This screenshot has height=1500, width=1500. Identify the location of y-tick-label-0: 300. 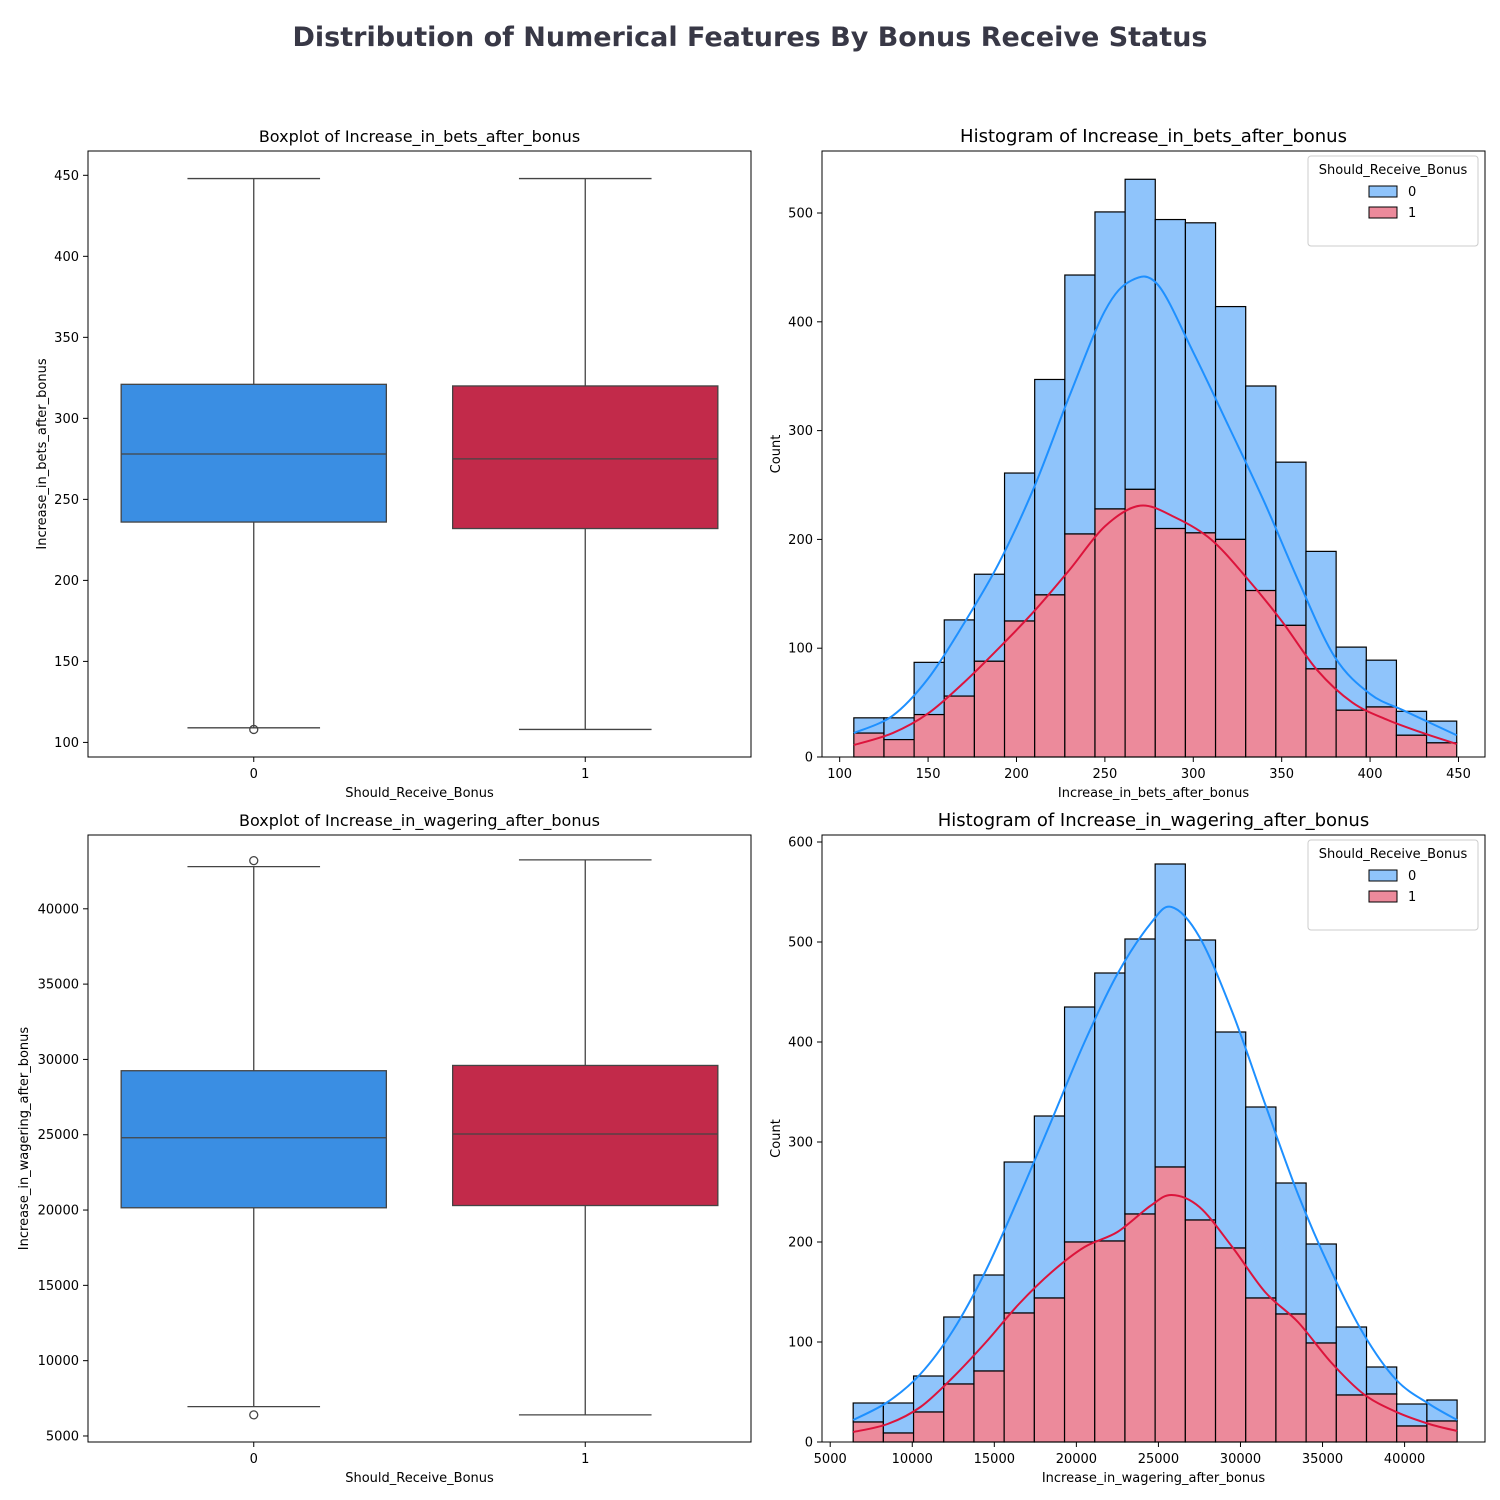
(66, 419).